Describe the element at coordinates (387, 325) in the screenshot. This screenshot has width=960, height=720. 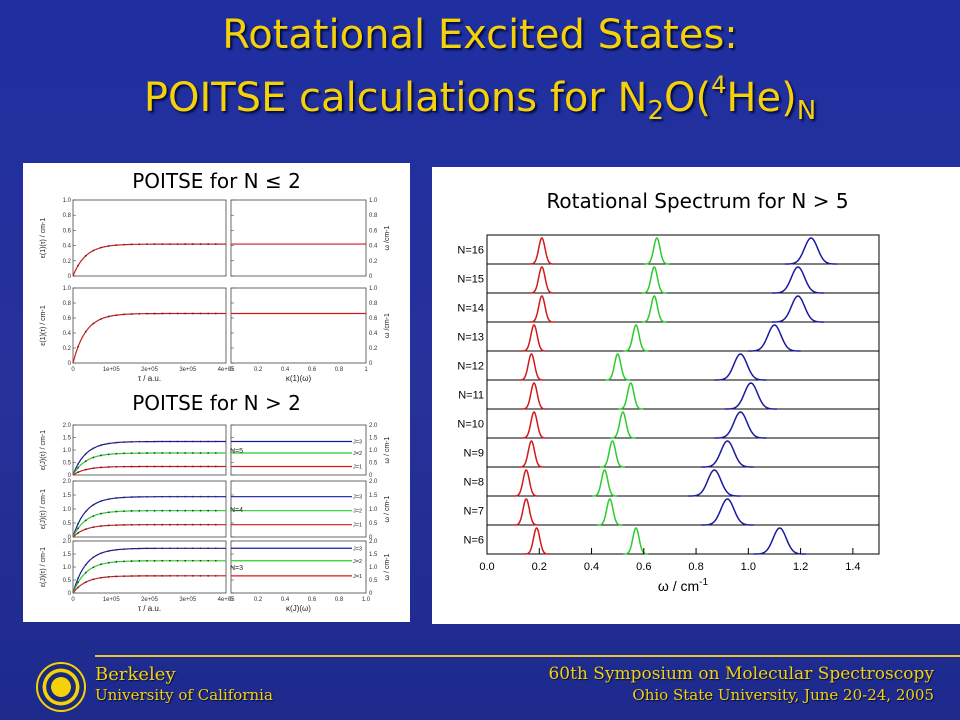
I see `right-y-axis-label: ω /cm-1` at that location.